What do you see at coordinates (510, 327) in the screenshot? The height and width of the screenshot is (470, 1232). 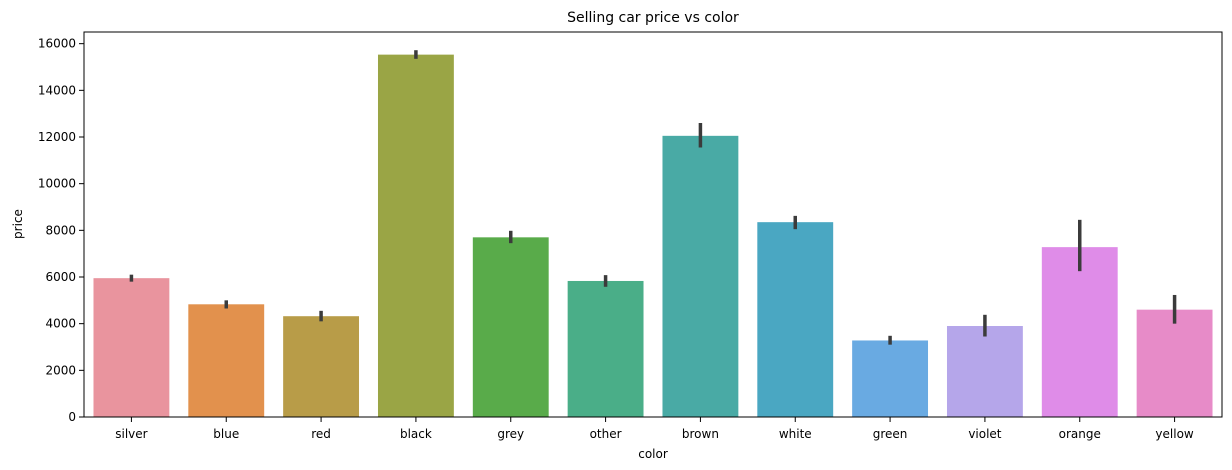 I see `bar-grey` at bounding box center [510, 327].